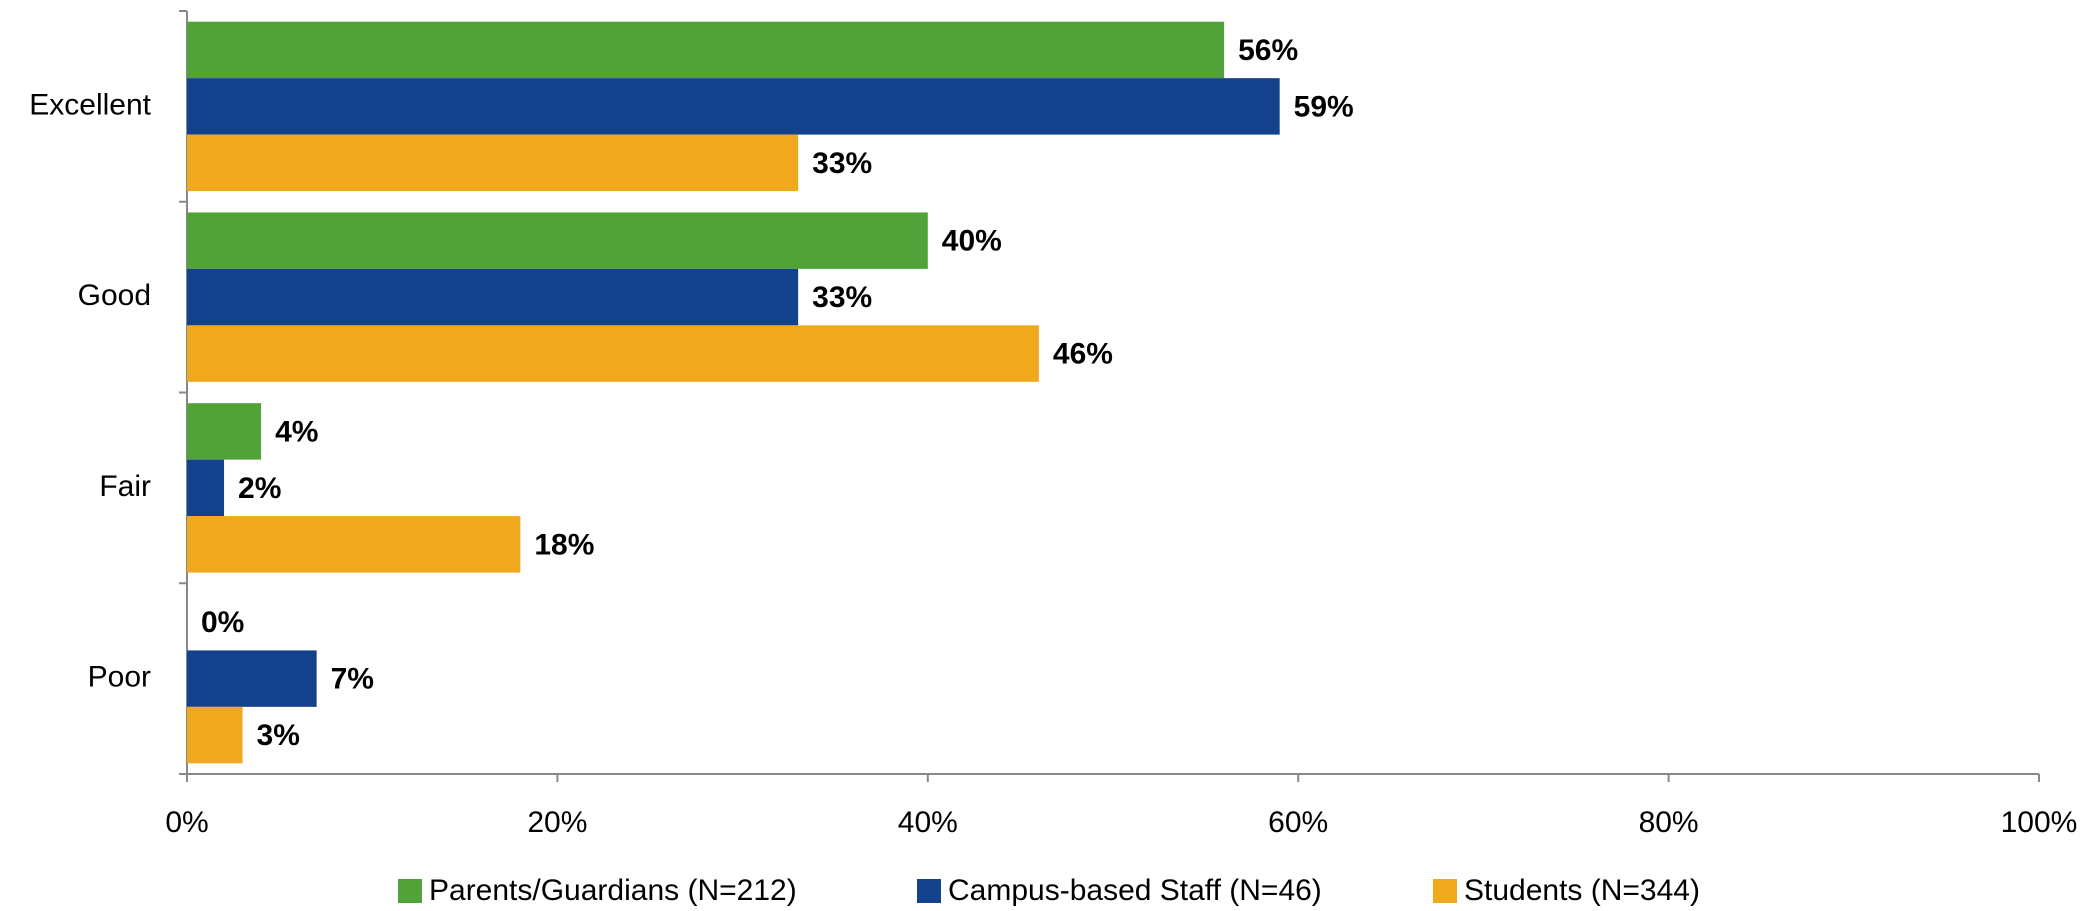 This screenshot has width=2099, height=911. Describe the element at coordinates (1669, 822) in the screenshot. I see `x-tick-label: 80%` at that location.